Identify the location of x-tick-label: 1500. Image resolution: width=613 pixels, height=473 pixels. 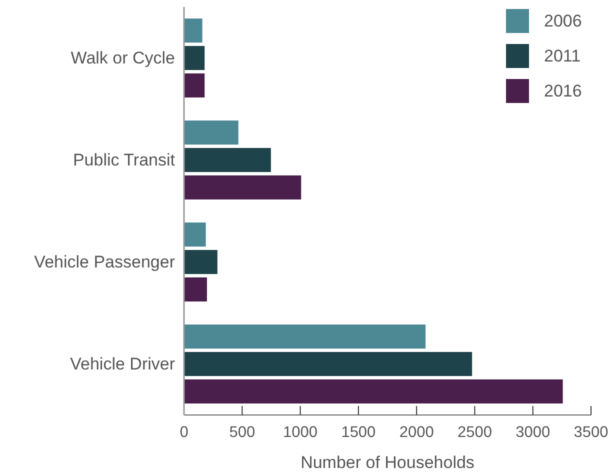
(358, 433).